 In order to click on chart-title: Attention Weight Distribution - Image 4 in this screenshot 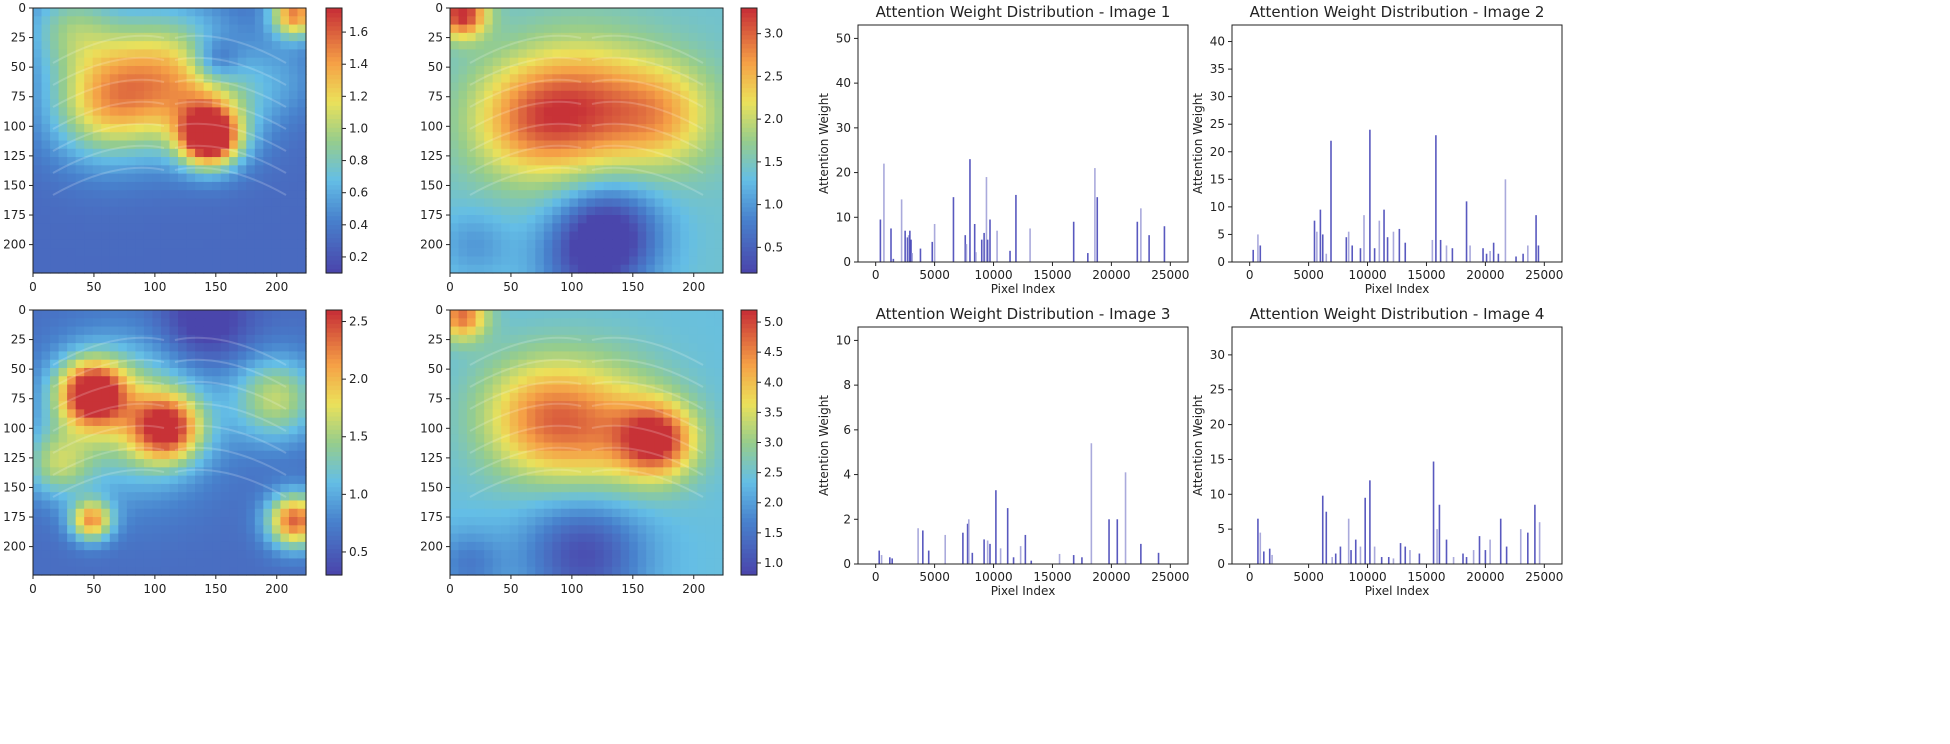, I will do `click(1397, 314)`.